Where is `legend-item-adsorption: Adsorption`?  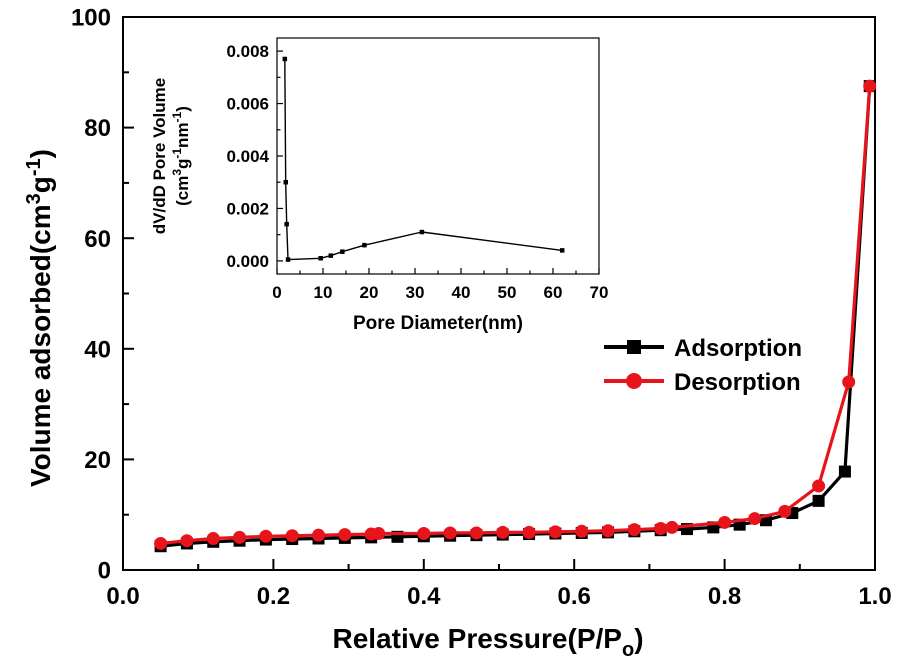
legend-item-adsorption: Adsorption is located at coordinates (703, 348).